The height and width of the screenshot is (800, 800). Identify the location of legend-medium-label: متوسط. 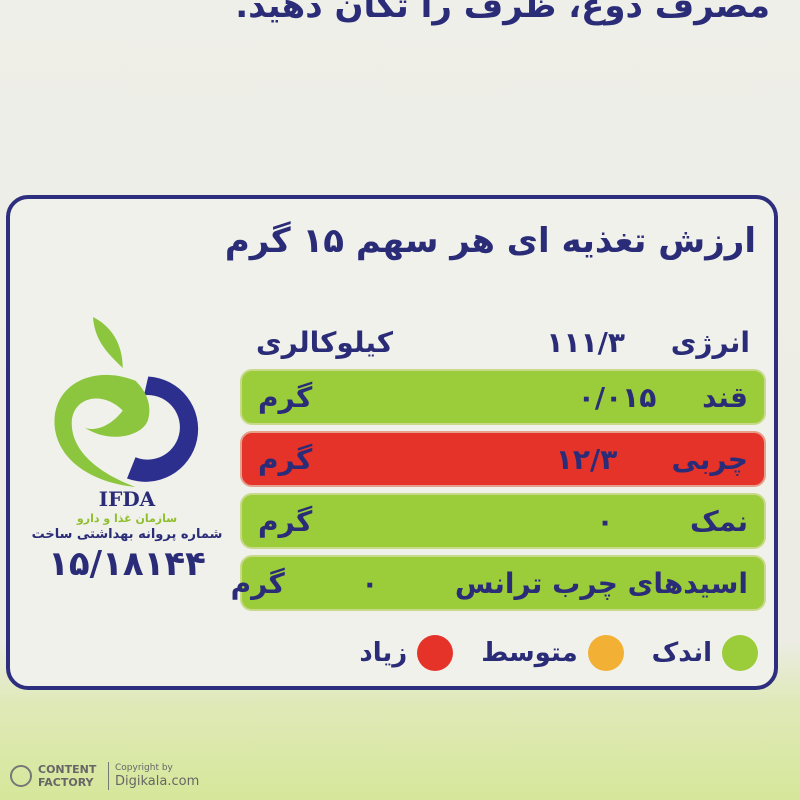
(529, 653).